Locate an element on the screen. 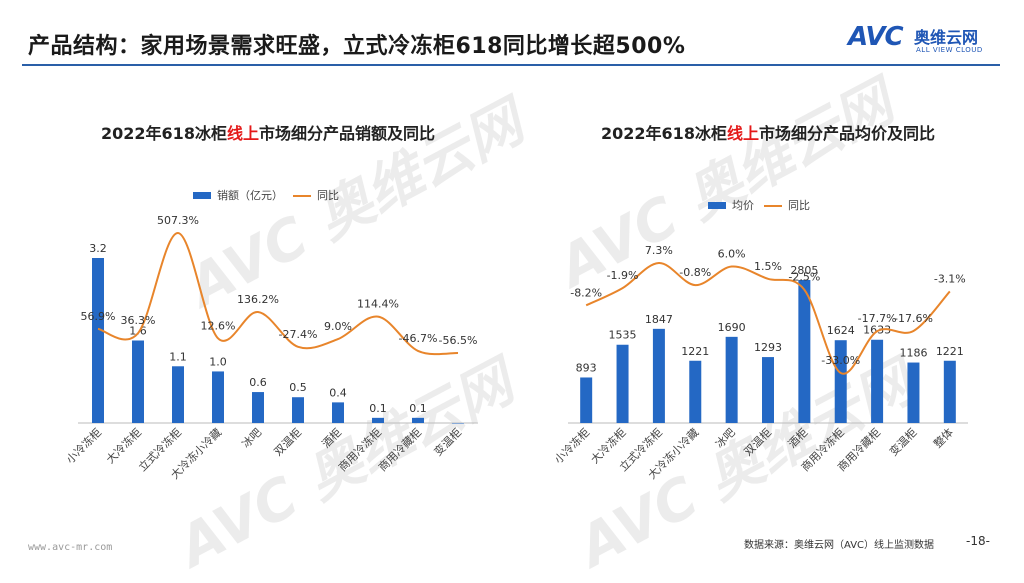 The image size is (1024, 583). header-divider is located at coordinates (511, 65).